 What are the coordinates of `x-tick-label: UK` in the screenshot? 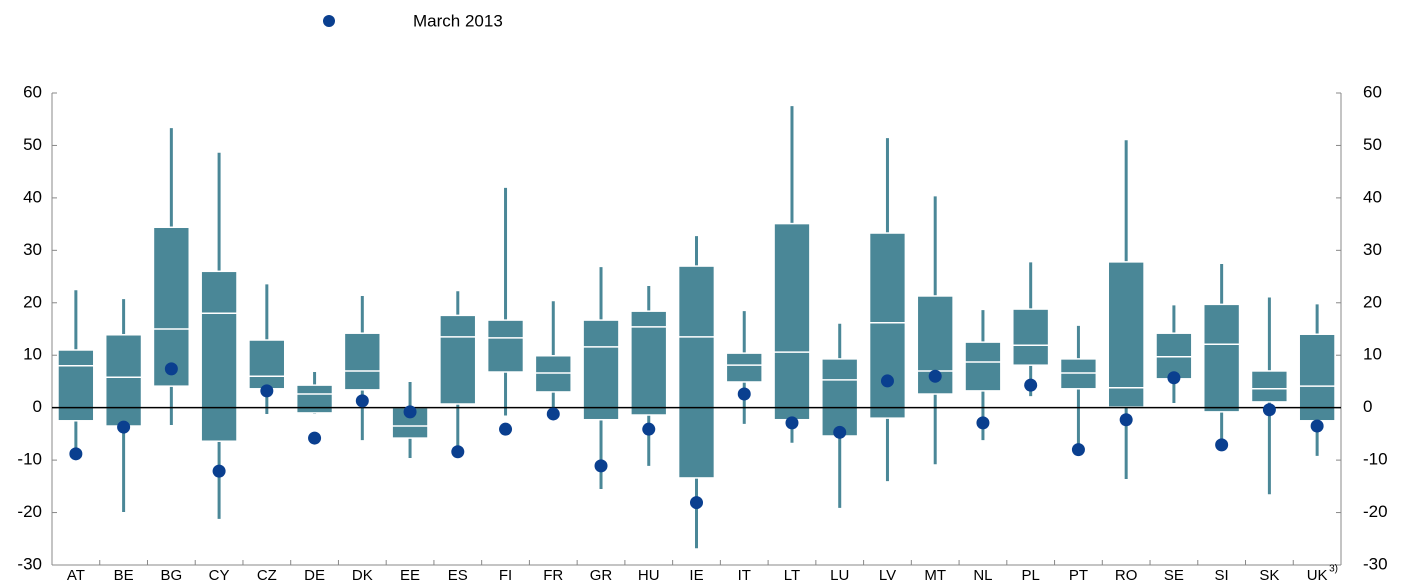 It's located at (1317, 575).